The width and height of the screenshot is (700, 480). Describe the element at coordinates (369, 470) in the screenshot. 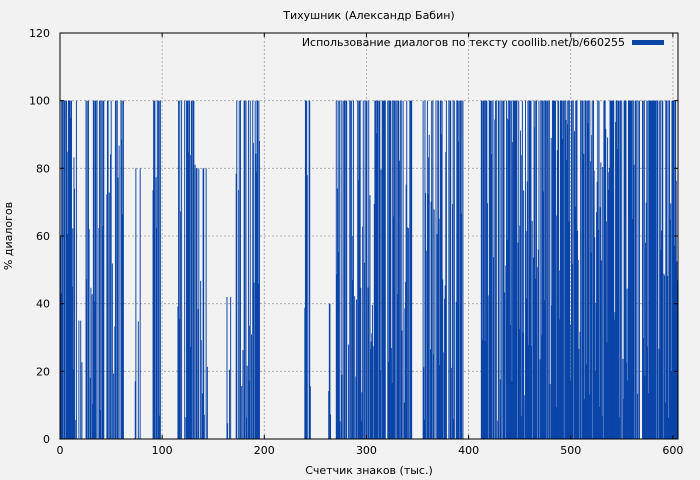

I see `x-axis-label: Счетчик знаков (тыс.)` at that location.